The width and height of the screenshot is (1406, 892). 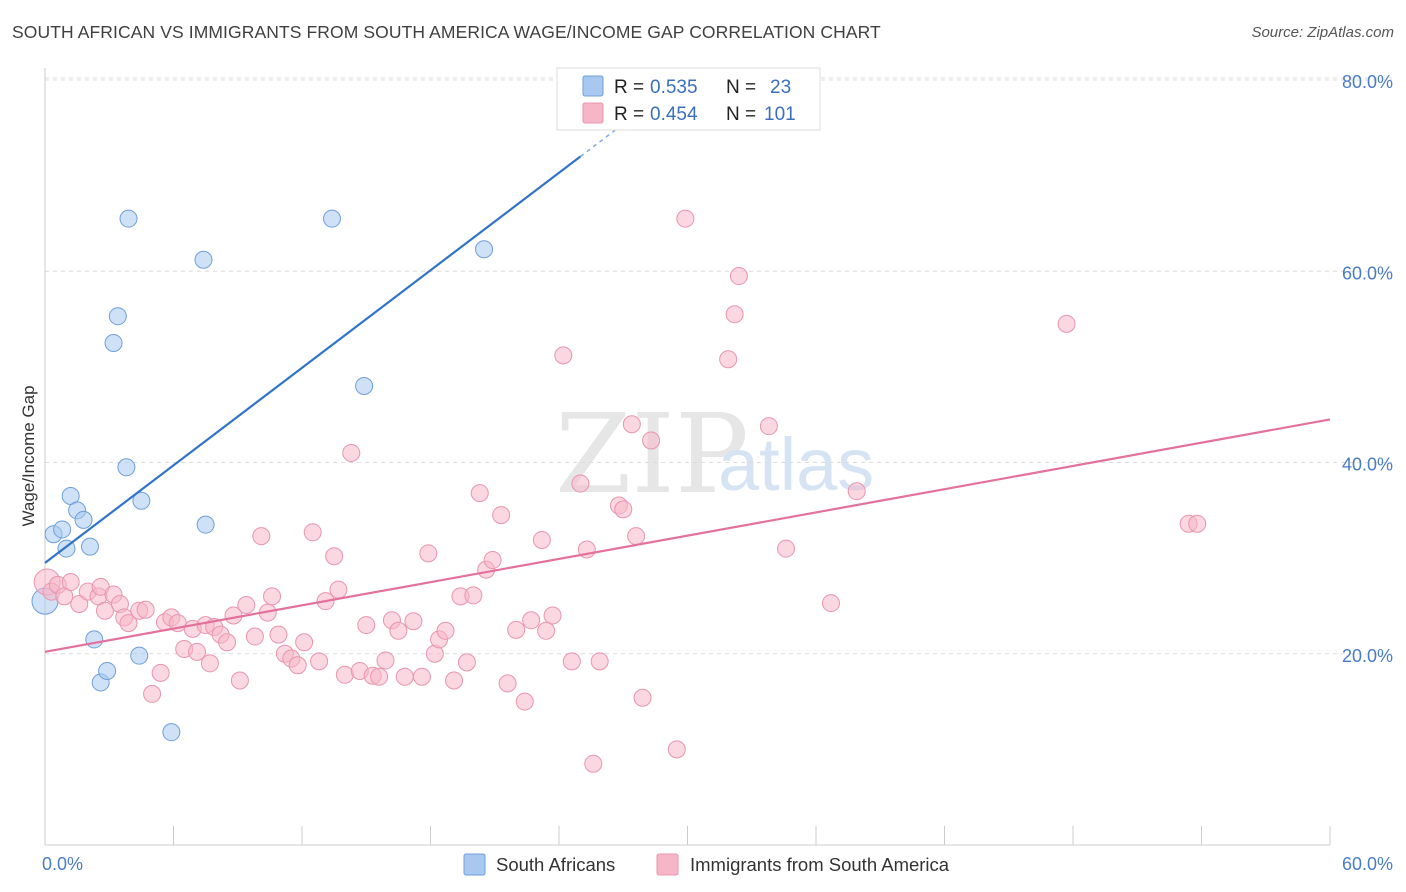 What do you see at coordinates (741, 87) in the screenshot?
I see `legend-n-label-0: N =` at bounding box center [741, 87].